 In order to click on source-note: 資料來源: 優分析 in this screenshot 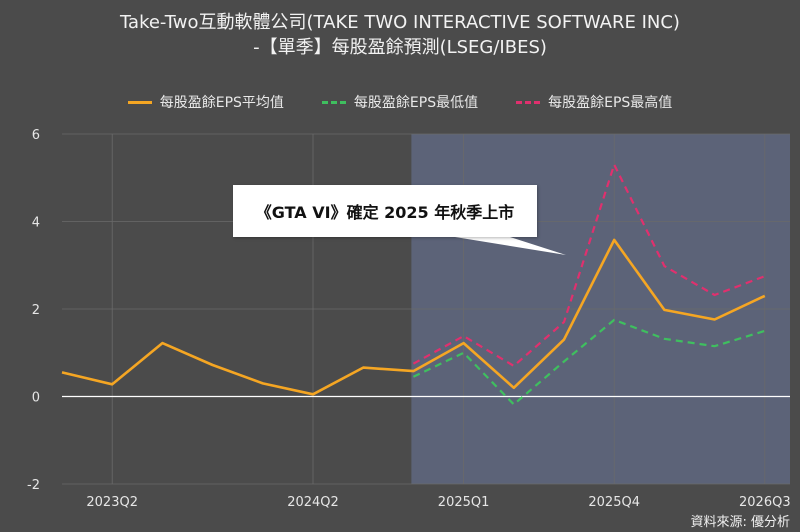, I will do `click(740, 522)`.